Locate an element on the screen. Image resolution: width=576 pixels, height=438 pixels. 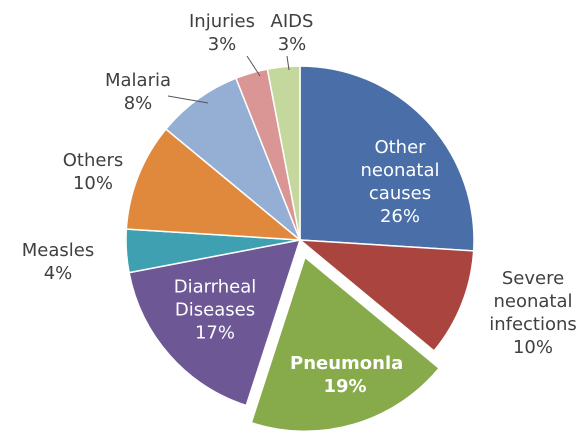
category-label: Other neonatal causes is located at coordinates (400, 170).